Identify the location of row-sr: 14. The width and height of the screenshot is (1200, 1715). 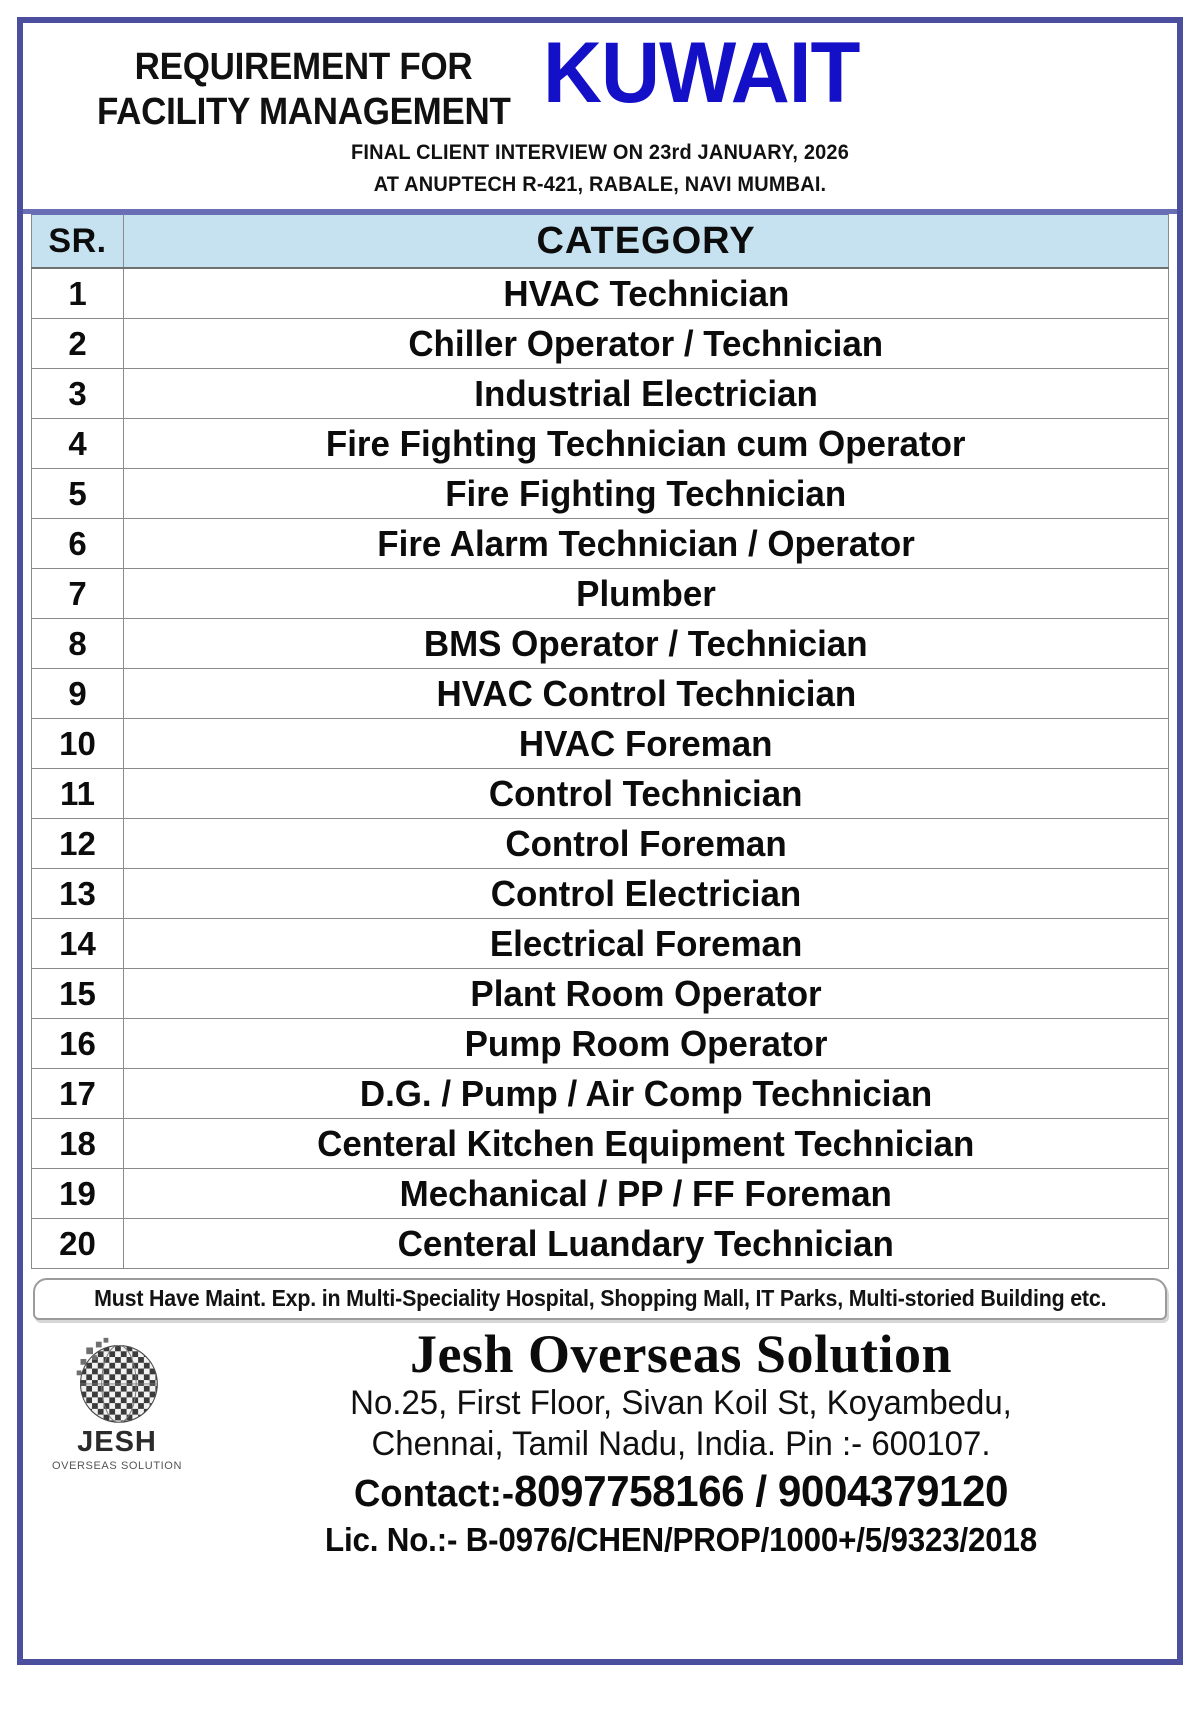
(77, 944).